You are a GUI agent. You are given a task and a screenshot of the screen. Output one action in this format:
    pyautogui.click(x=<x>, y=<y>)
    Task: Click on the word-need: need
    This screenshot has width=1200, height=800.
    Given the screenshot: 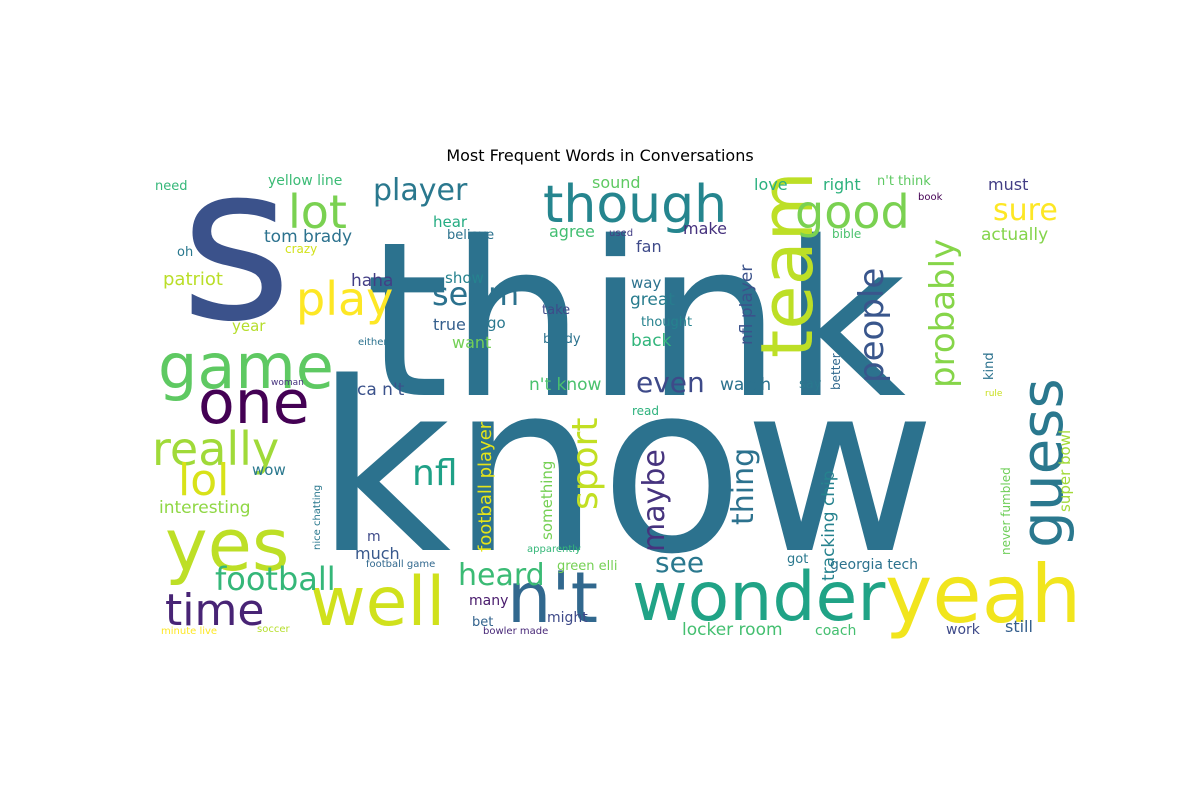 What is the action you would take?
    pyautogui.click(x=171, y=186)
    